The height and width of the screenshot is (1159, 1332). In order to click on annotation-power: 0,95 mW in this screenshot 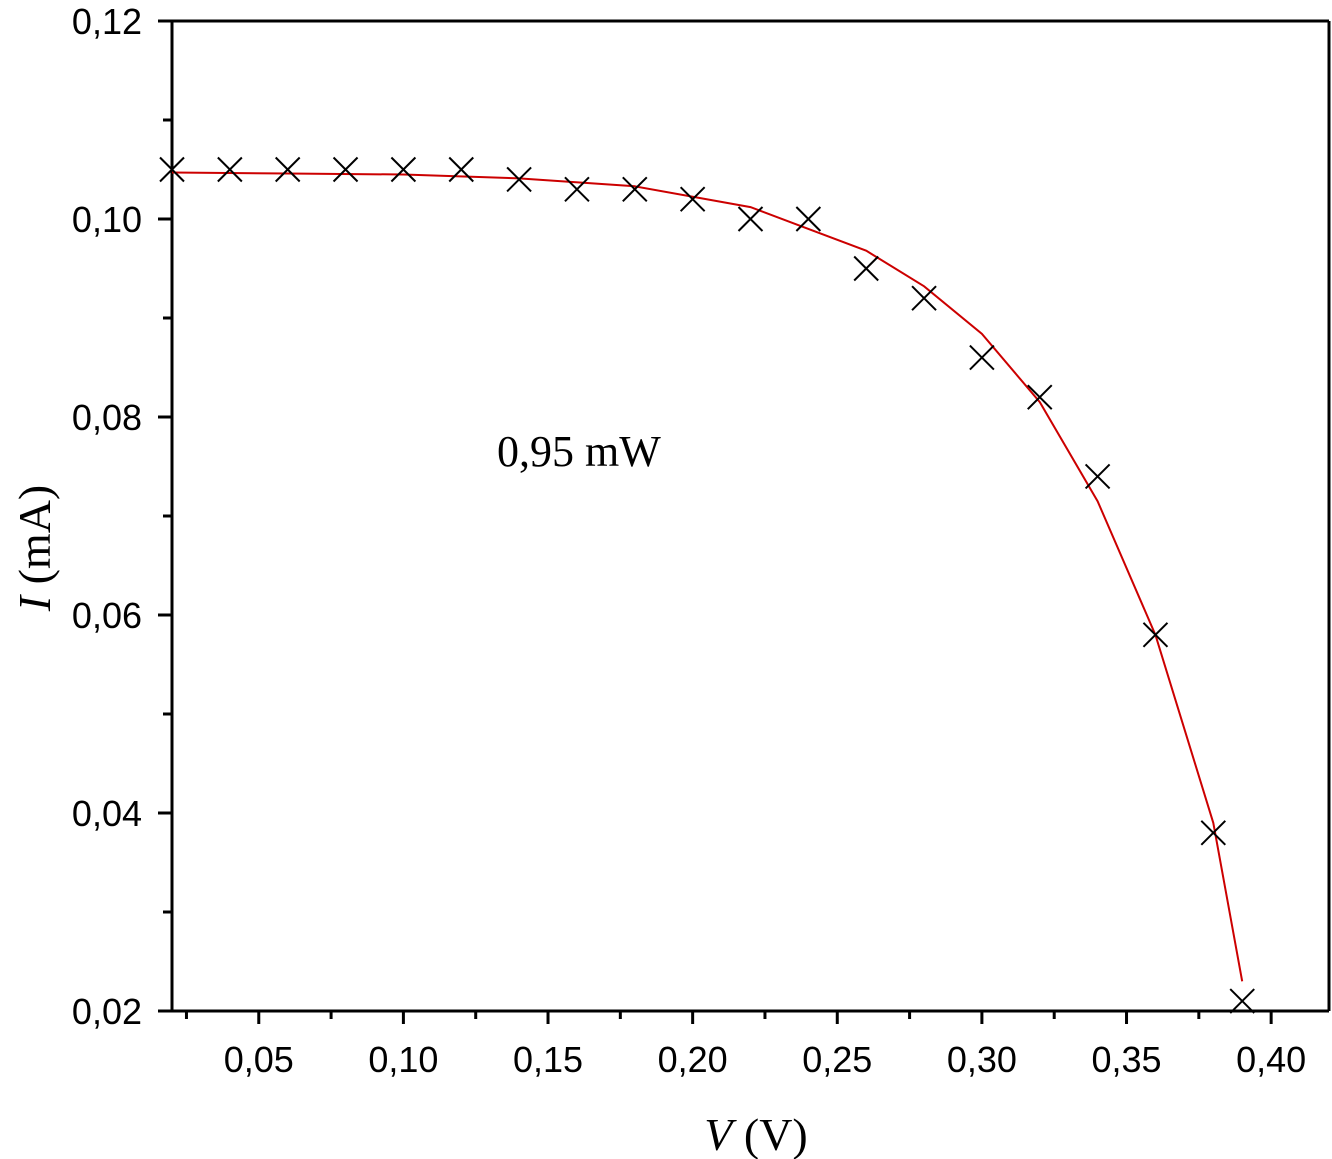, I will do `click(579, 451)`.